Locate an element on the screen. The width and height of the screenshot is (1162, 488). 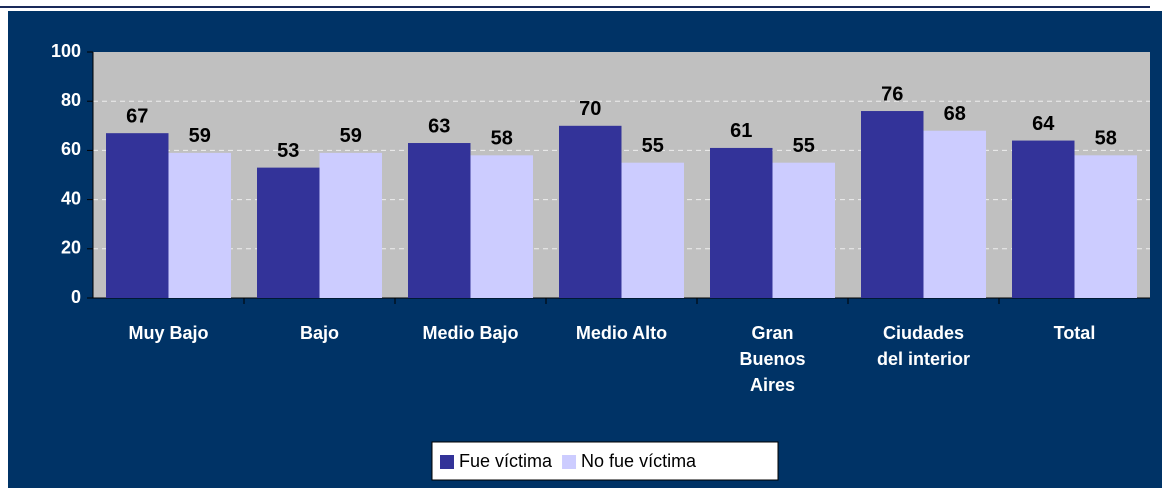
x-tick-label: Muy Bajo is located at coordinates (168, 333).